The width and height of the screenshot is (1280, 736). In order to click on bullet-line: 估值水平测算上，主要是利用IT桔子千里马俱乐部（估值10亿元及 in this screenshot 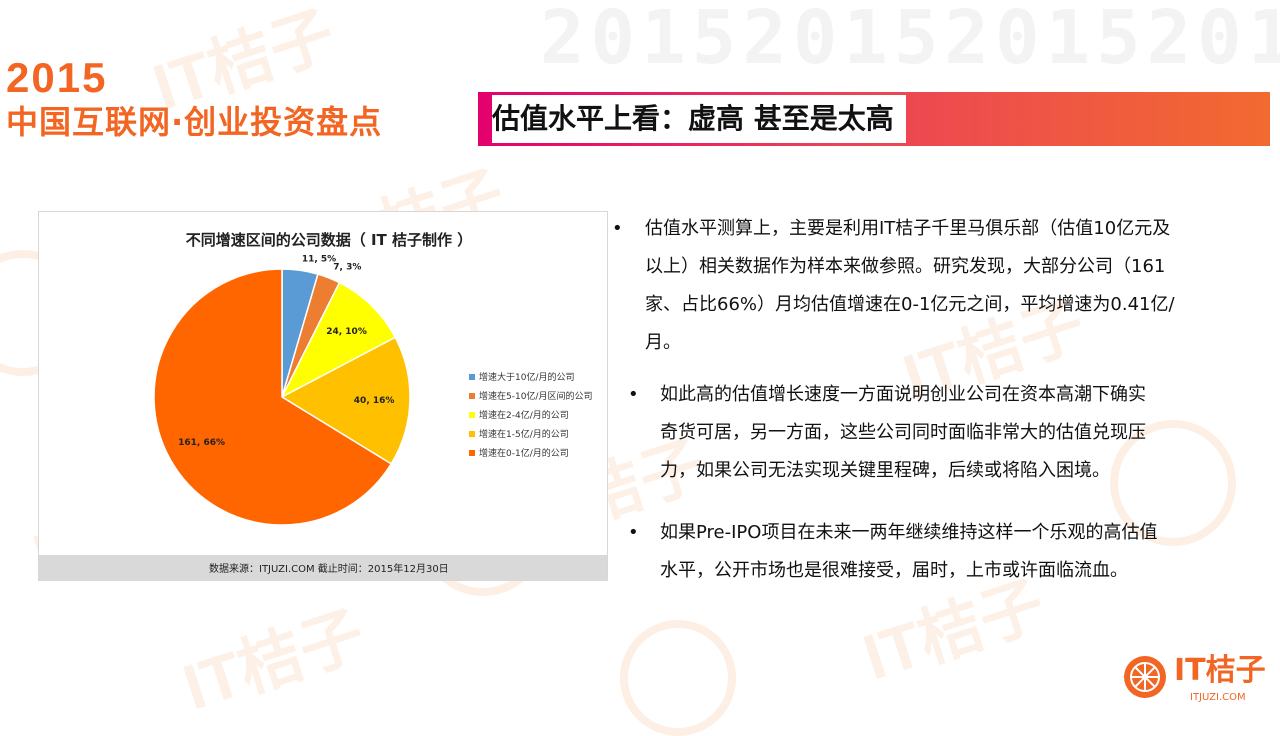, I will do `click(908, 228)`.